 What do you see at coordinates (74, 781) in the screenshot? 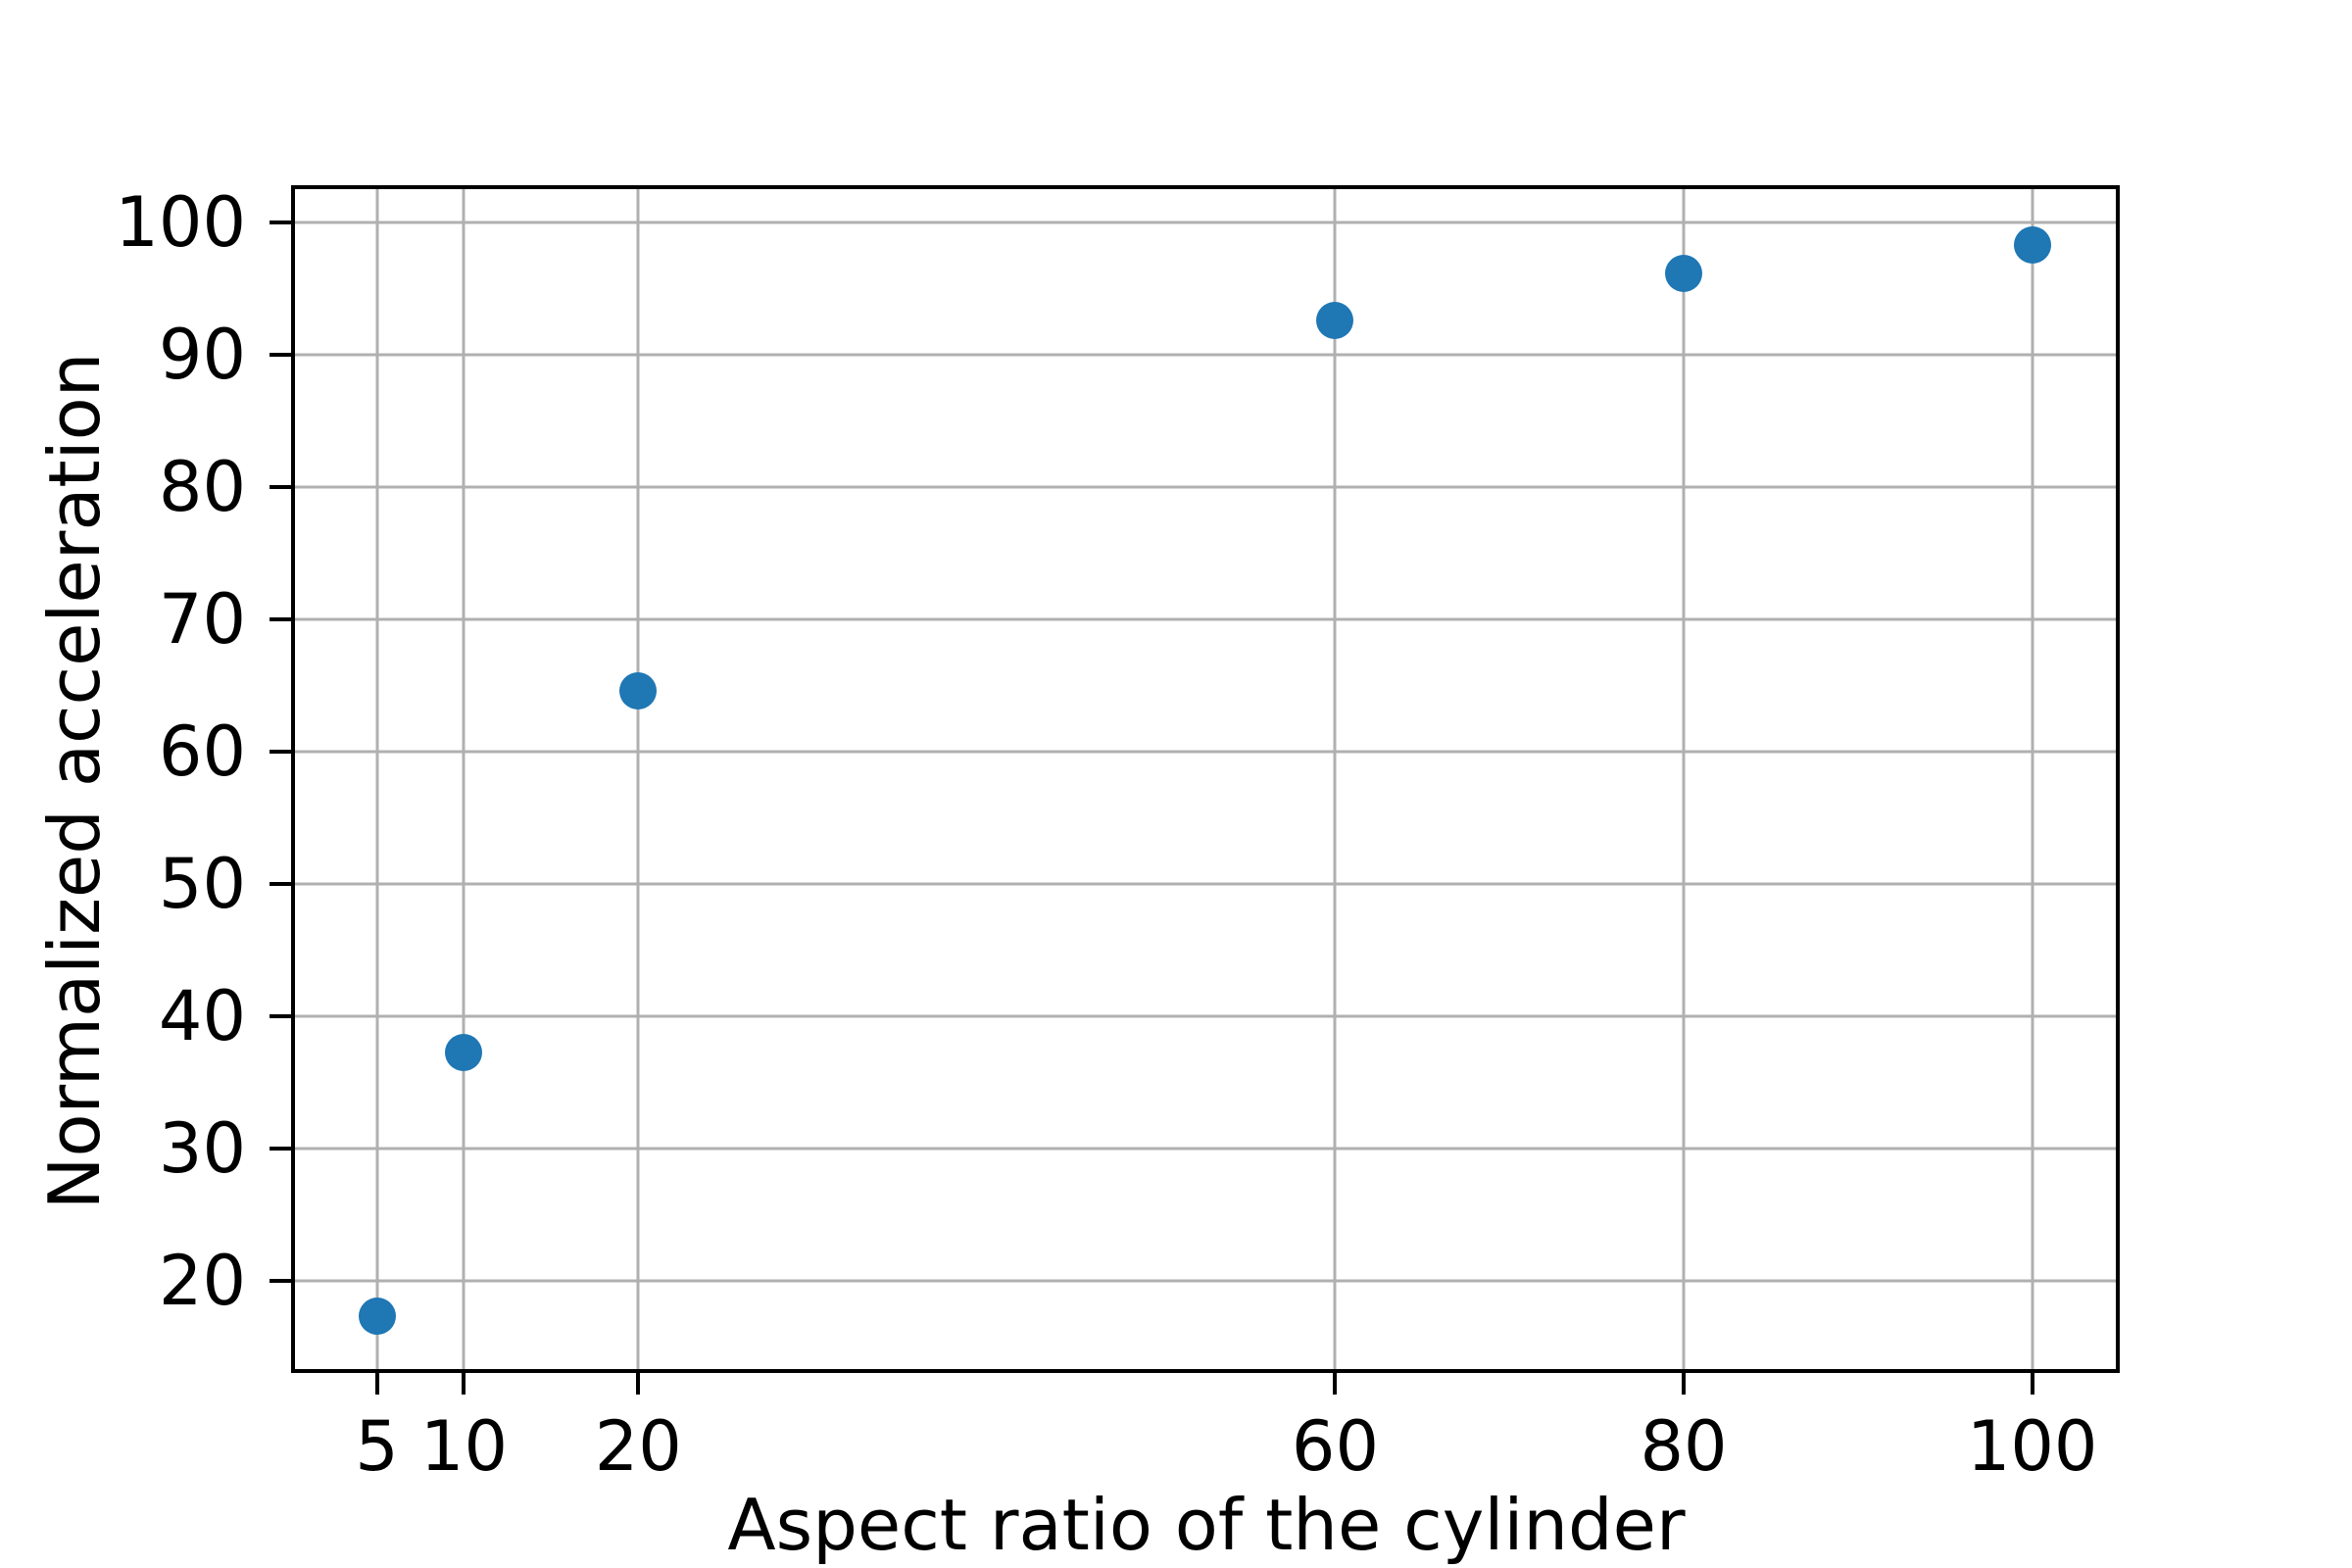
I see `y-axis-label: Normalized acceleration` at bounding box center [74, 781].